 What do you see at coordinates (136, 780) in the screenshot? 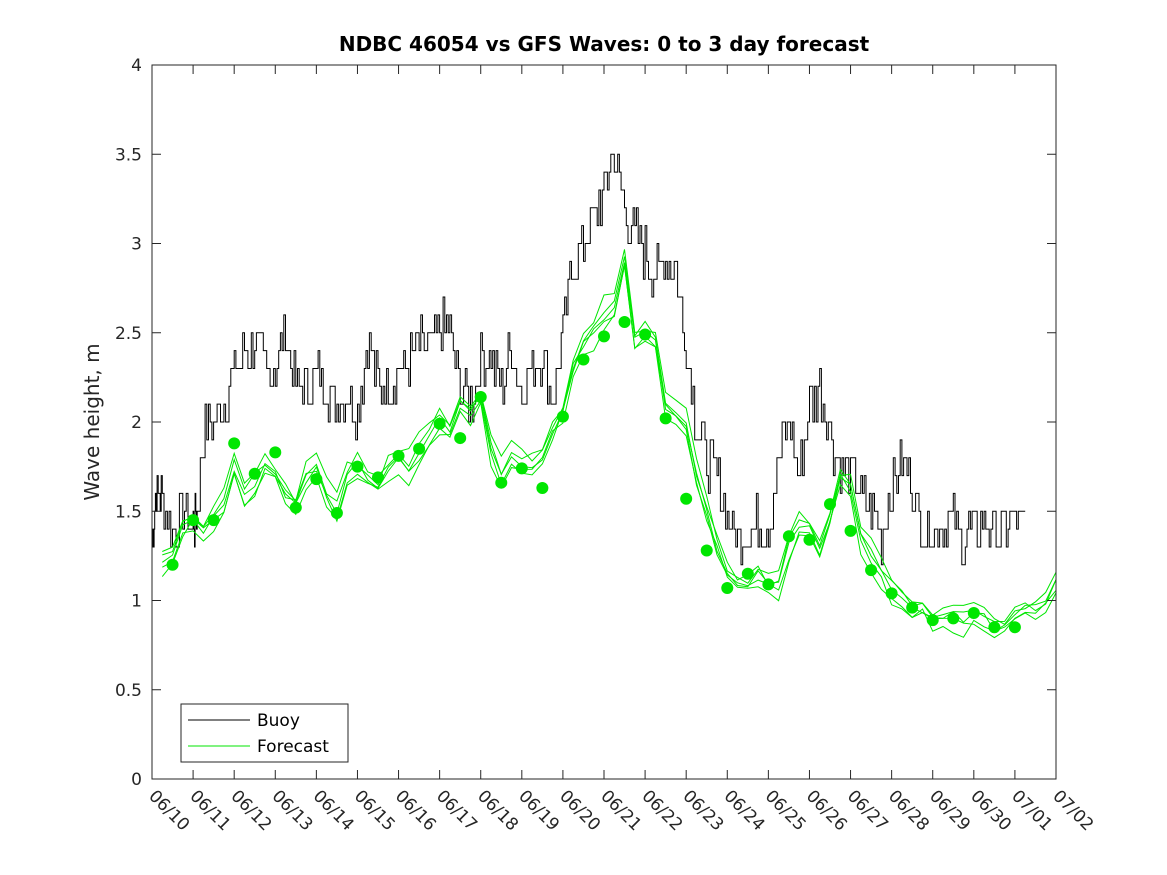
I see `y-tick-label: 0` at bounding box center [136, 780].